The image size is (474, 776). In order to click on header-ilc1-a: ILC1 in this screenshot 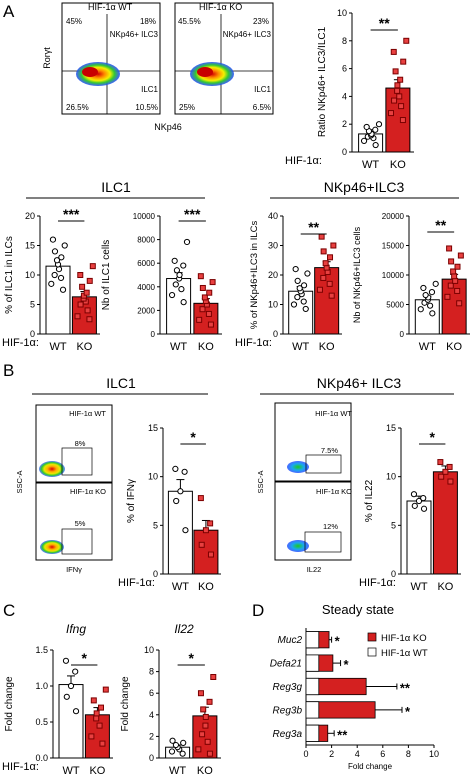, I will do `click(116, 187)`.